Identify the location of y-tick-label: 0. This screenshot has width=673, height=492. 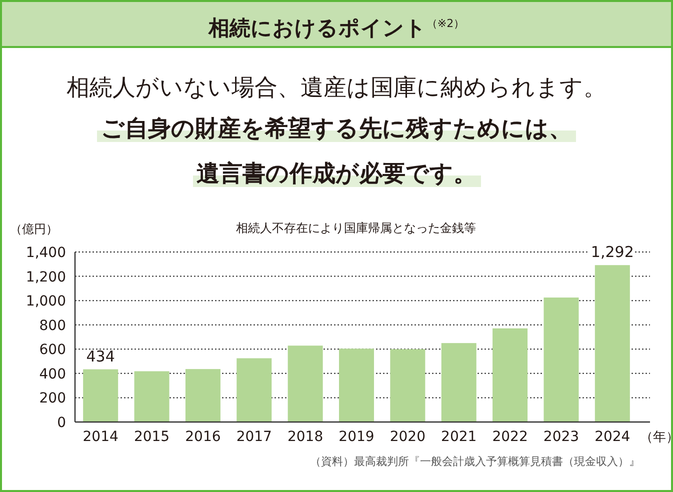
(61, 423).